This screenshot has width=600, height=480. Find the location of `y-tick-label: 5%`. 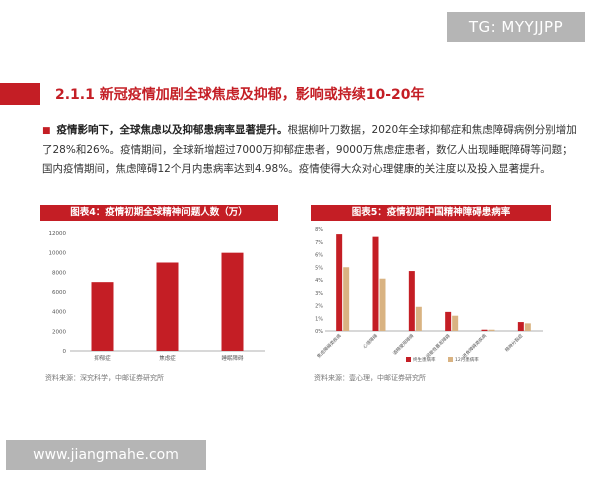

y-tick-label: 5% is located at coordinates (319, 268).